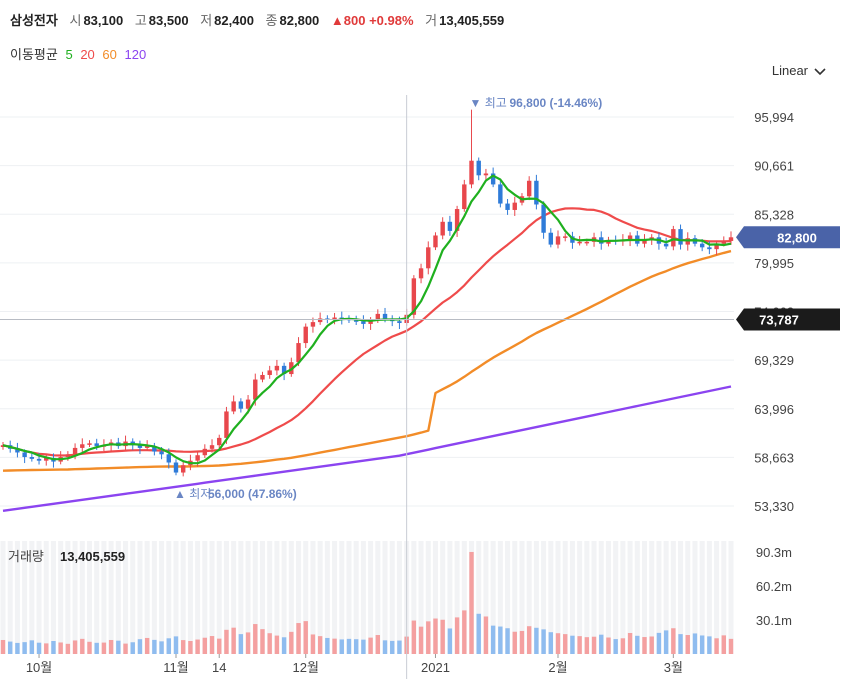  Describe the element at coordinates (271, 20) in the screenshot. I see `close-label: 종` at that location.